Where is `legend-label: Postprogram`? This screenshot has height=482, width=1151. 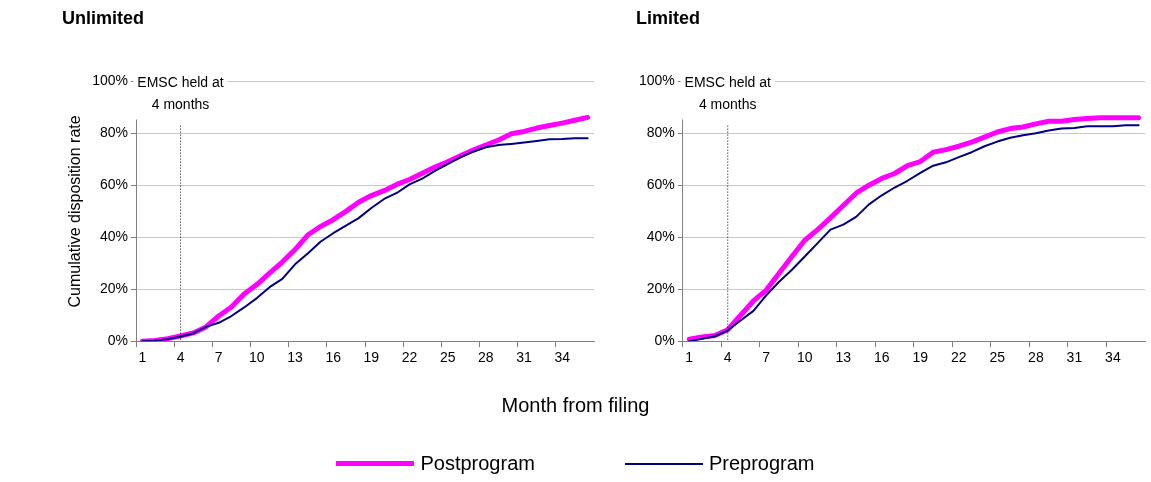
legend-label: Postprogram is located at coordinates (477, 463).